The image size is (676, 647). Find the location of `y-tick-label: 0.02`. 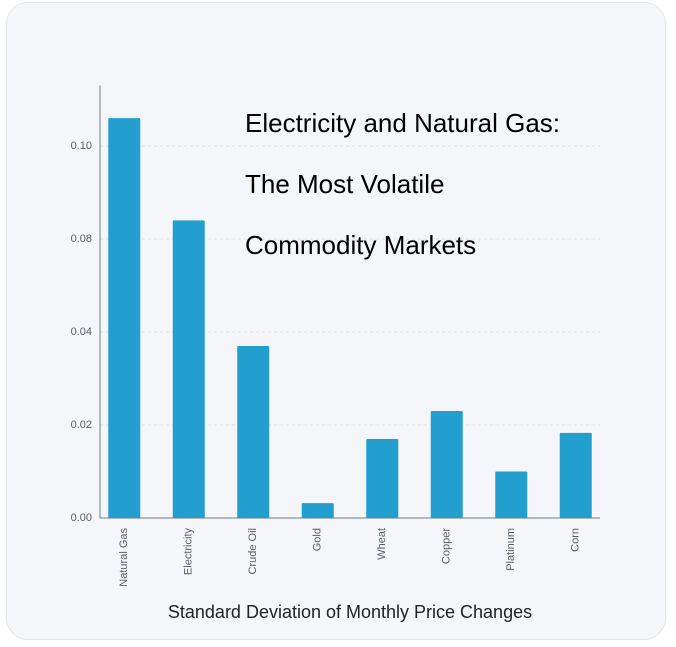

y-tick-label: 0.02 is located at coordinates (81, 425).